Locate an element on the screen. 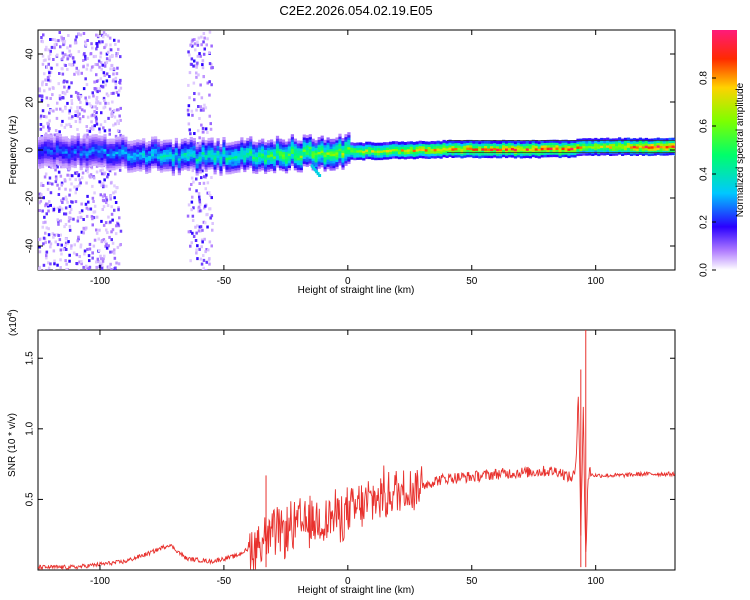 The width and height of the screenshot is (750, 600). snr-multiplier-base: (x10 is located at coordinates (13, 326).